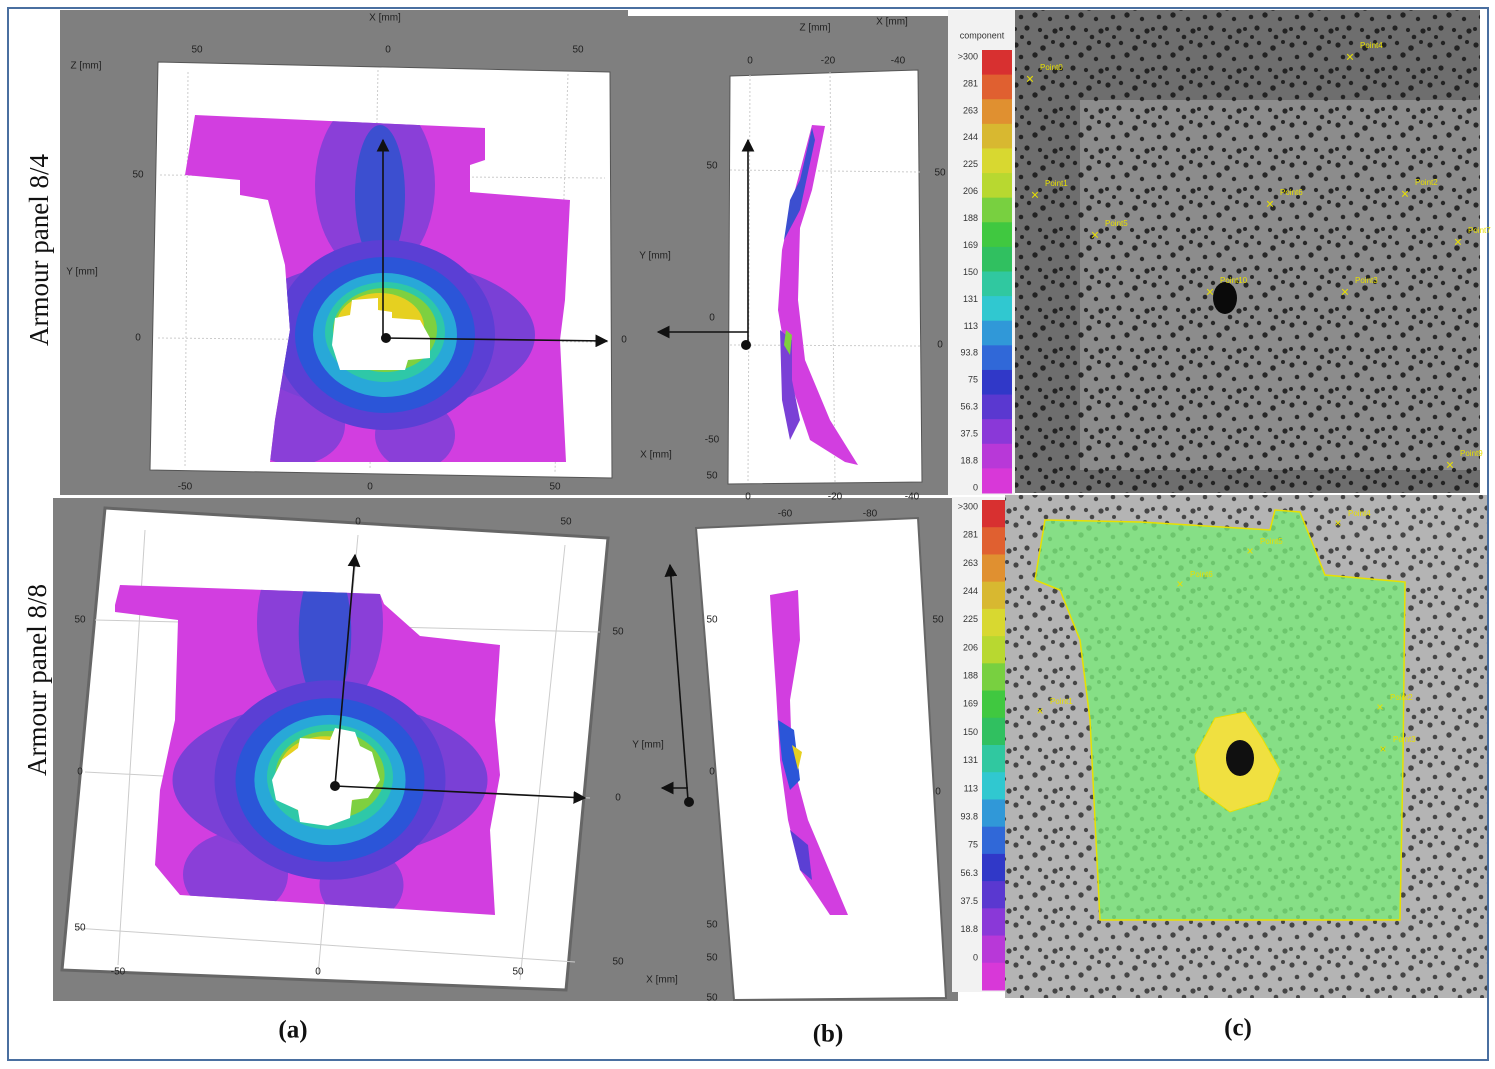 This screenshot has width=1495, height=1069. Describe the element at coordinates (969, 816) in the screenshot. I see `label: 93.8` at that location.